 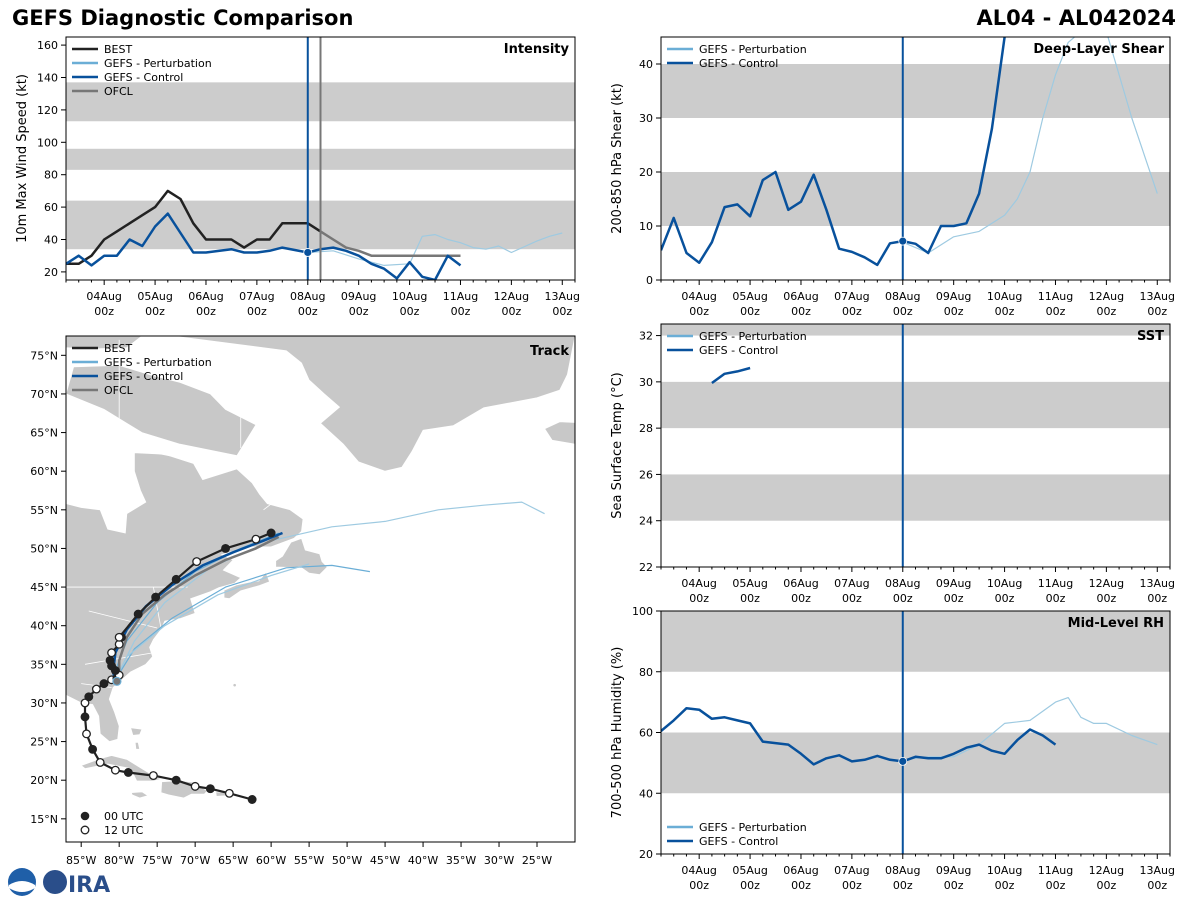 I want to click on intensity-x-tick-label: 09Aug, so click(x=358, y=296).